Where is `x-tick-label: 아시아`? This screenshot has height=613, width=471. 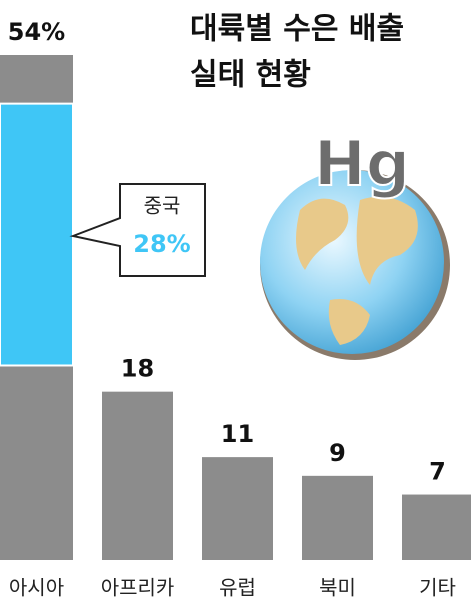 x-tick-label: 아시아 is located at coordinates (36, 588).